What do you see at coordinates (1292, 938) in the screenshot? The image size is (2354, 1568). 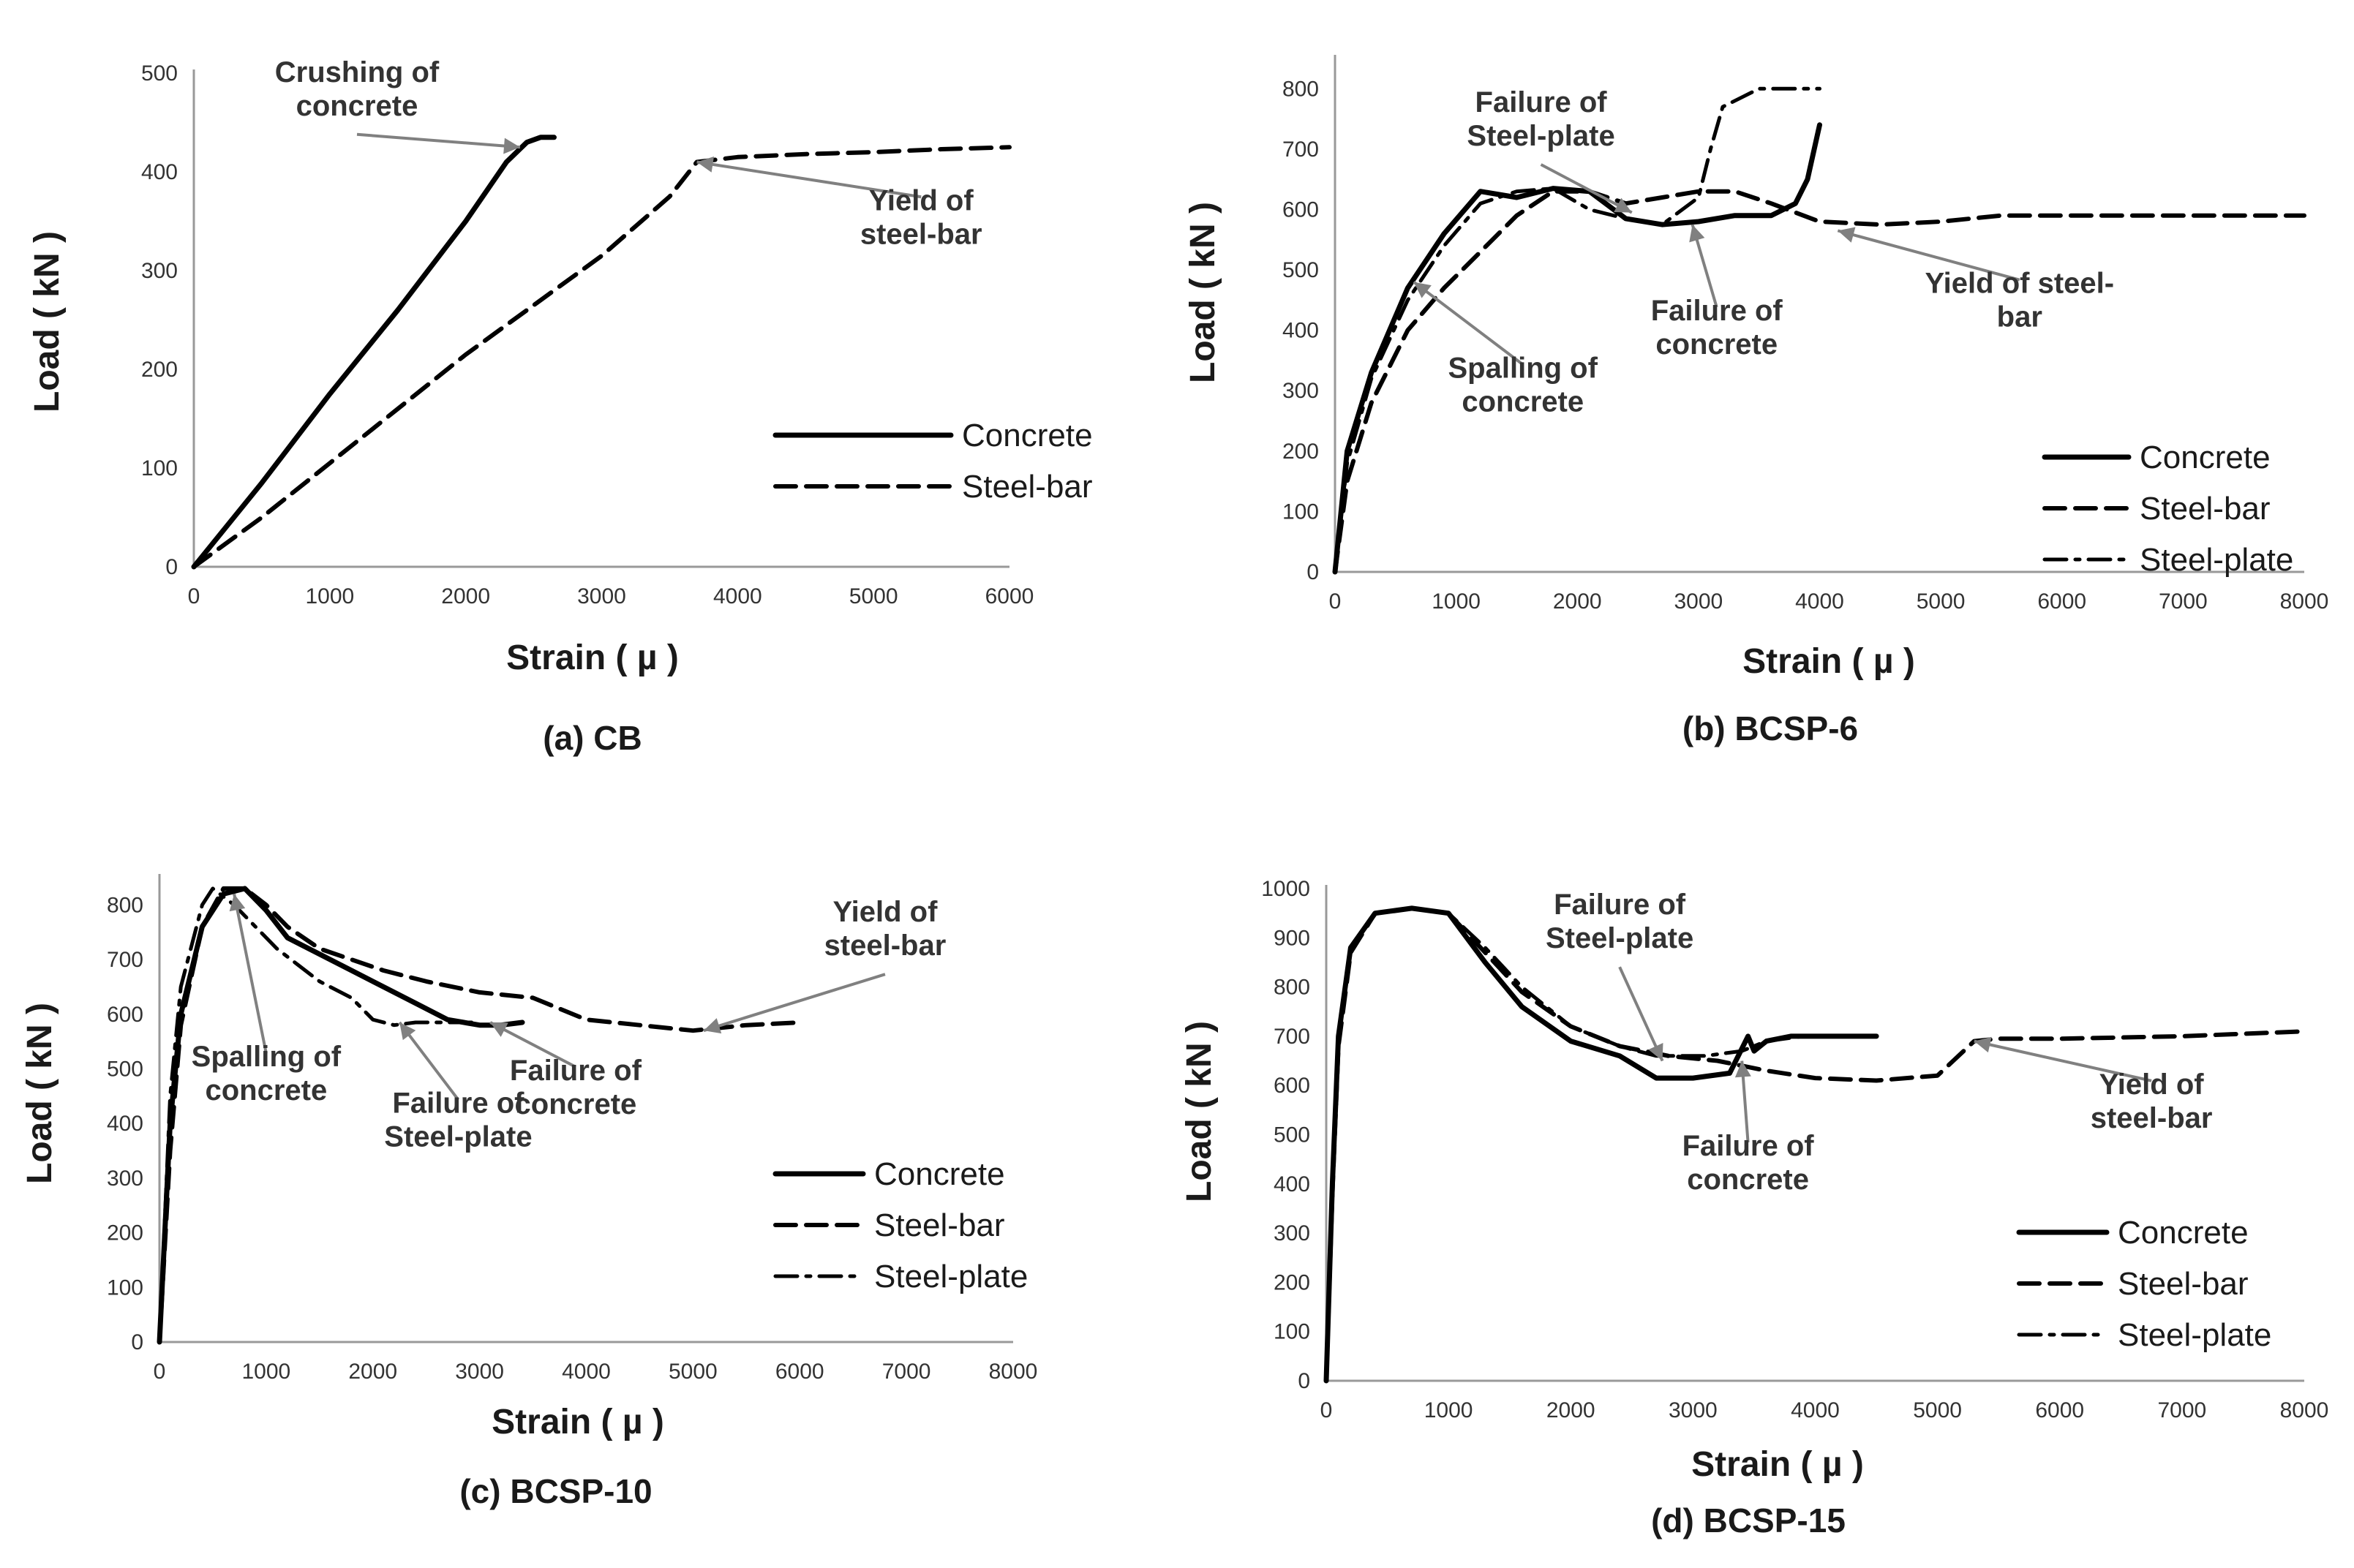 I see `y-tick-label: 900` at bounding box center [1292, 938].